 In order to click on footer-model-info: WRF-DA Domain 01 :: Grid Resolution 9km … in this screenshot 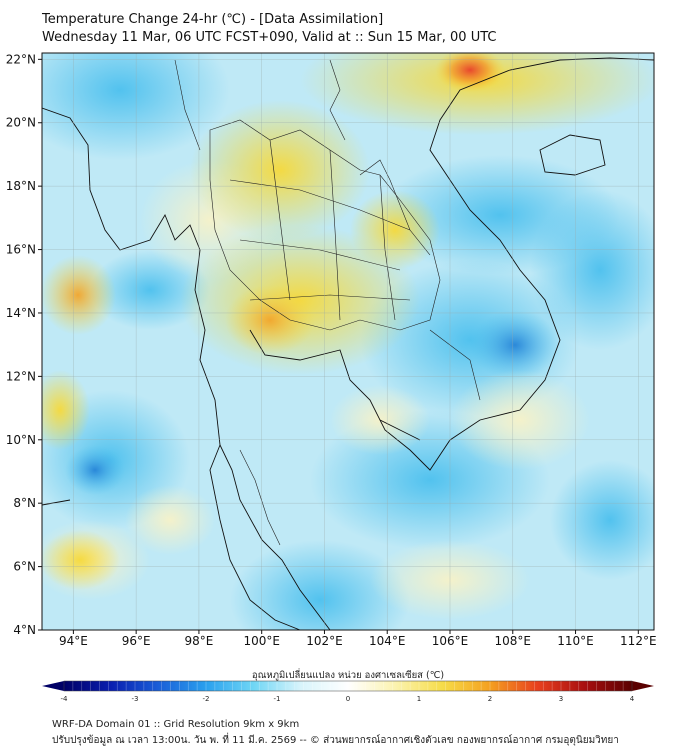, I will do `click(176, 724)`.